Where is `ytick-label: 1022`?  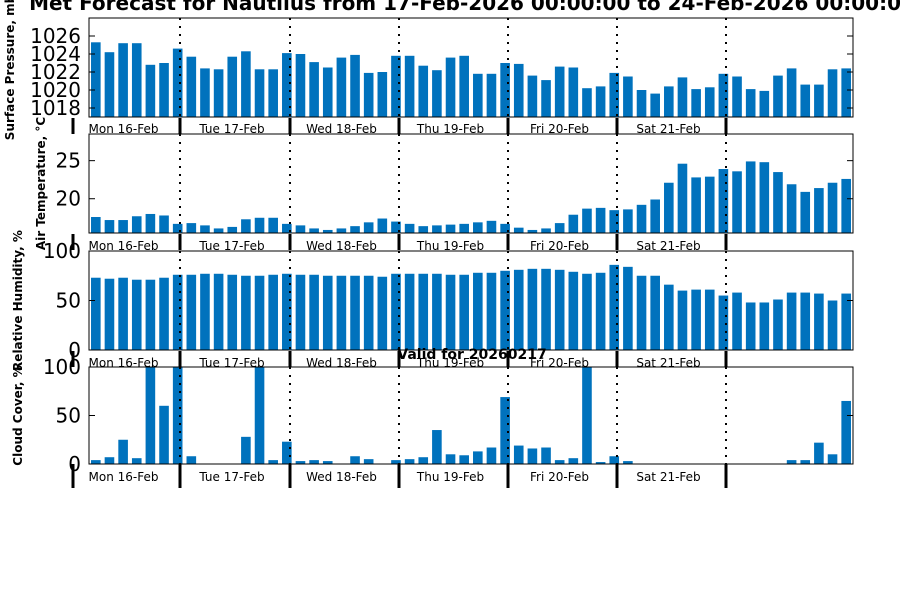 ytick-label: 1022 is located at coordinates (55, 72).